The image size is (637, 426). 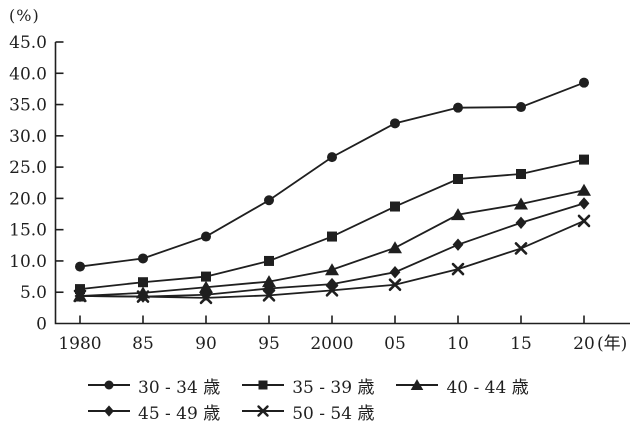 I want to click on y-tick-label: 0, so click(x=41, y=325).